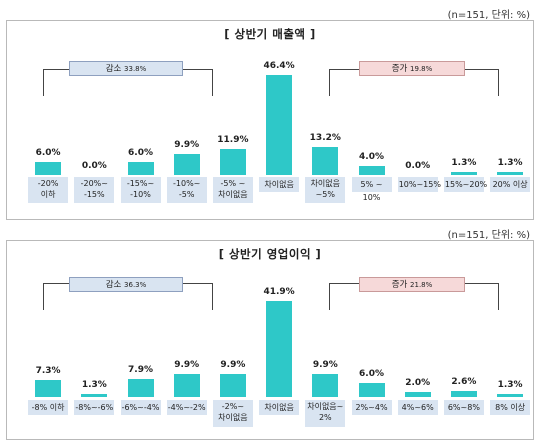  Describe the element at coordinates (510, 407) in the screenshot. I see `category-label: 8% 이상` at that location.